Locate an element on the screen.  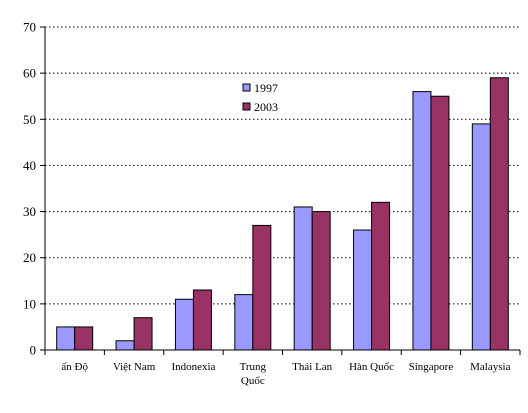
x-tick-label: Trung is located at coordinates (253, 367).